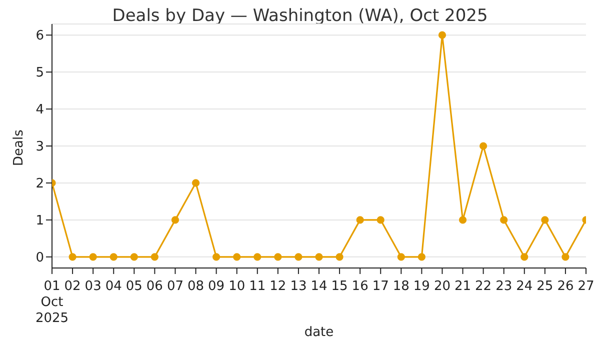 This screenshot has width=600, height=360. I want to click on y-tick-label: 6, so click(40, 36).